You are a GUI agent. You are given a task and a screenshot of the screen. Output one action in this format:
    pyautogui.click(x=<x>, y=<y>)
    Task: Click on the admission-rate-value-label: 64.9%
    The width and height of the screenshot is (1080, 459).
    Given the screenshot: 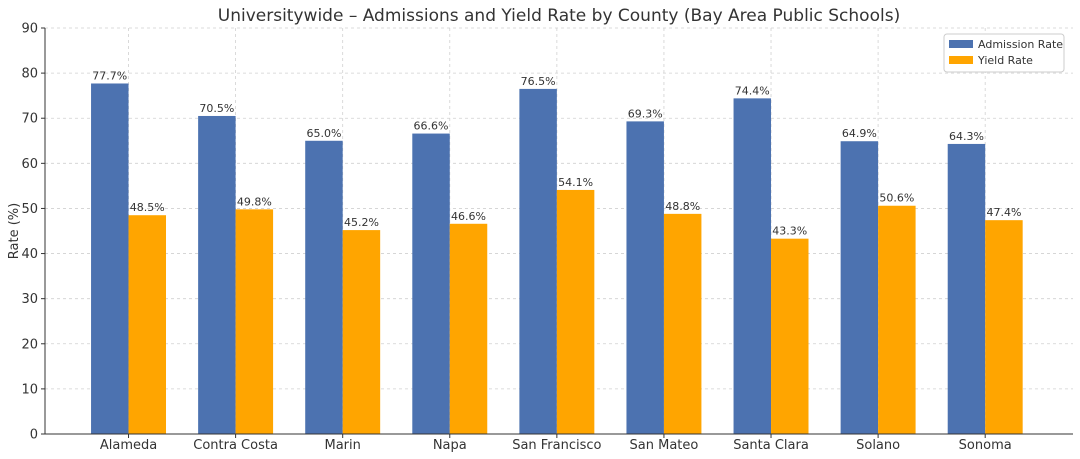 What is the action you would take?
    pyautogui.click(x=859, y=133)
    